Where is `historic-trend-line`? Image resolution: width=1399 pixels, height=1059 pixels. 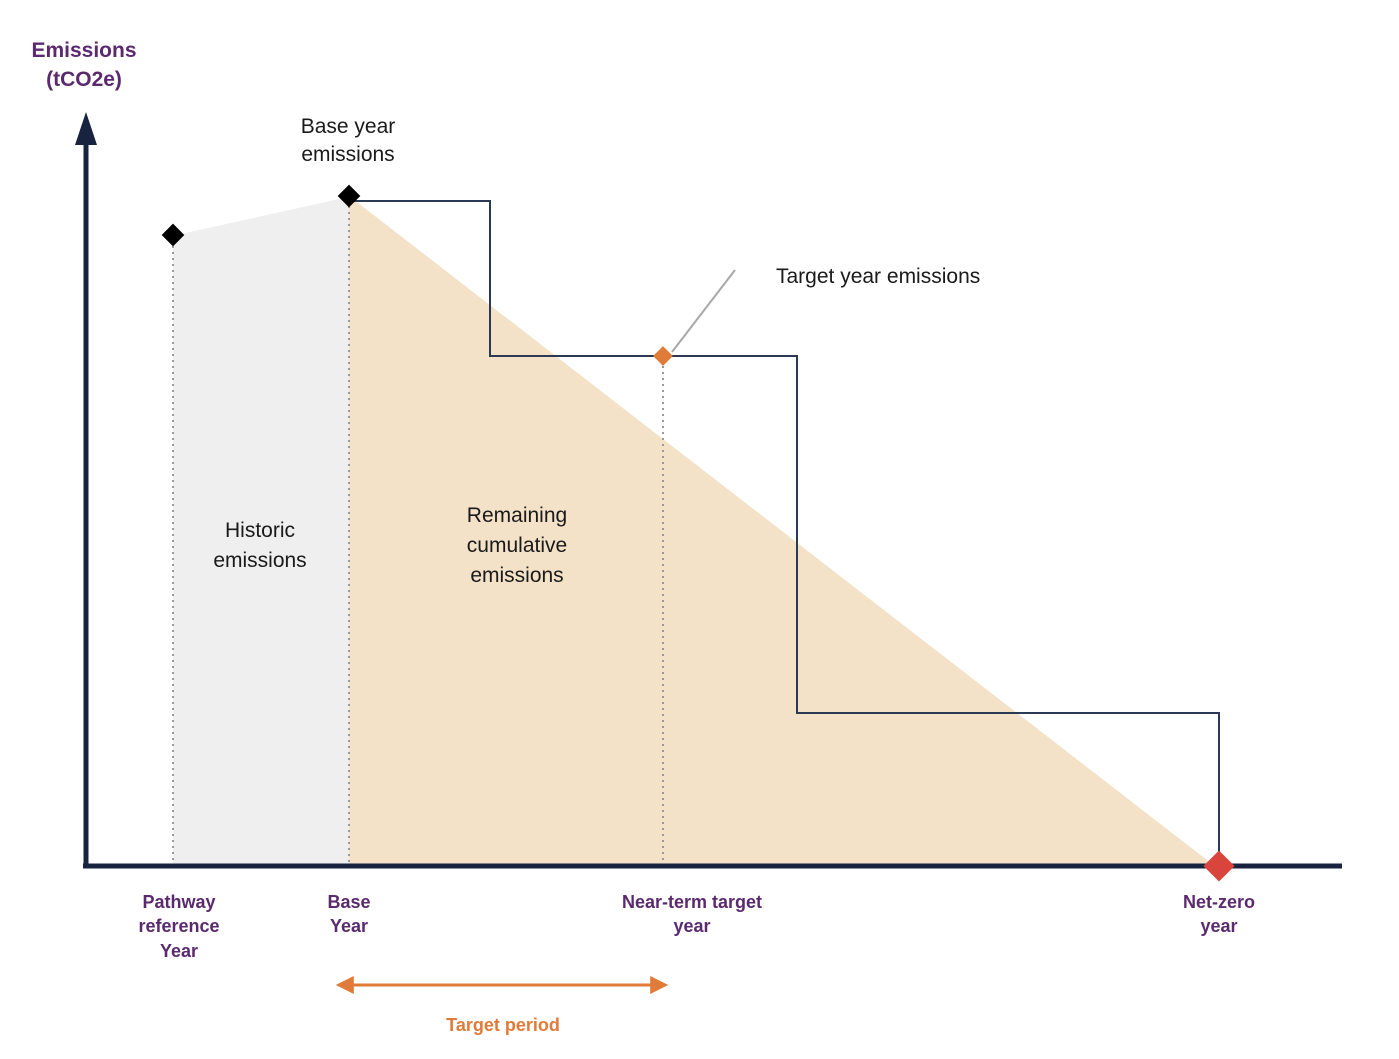 historic-trend-line is located at coordinates (261, 215).